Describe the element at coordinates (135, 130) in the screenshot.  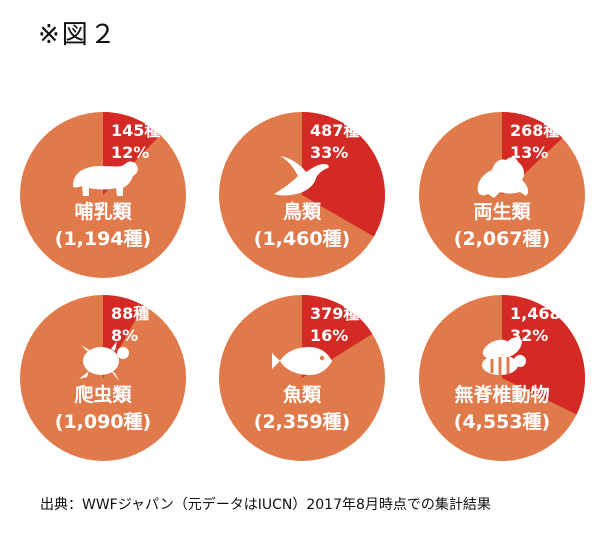
I see `threatened-count-label: 145種` at that location.